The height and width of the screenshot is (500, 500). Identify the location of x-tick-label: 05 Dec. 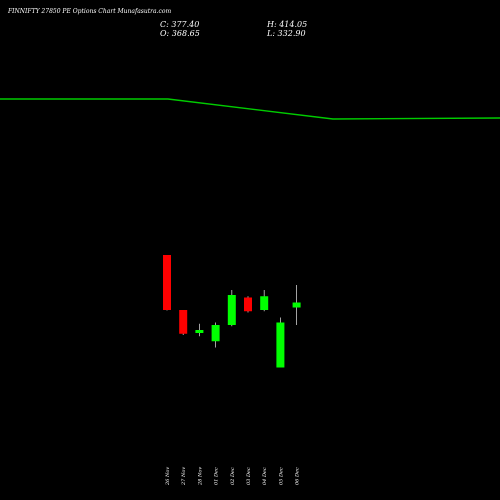
(281, 476).